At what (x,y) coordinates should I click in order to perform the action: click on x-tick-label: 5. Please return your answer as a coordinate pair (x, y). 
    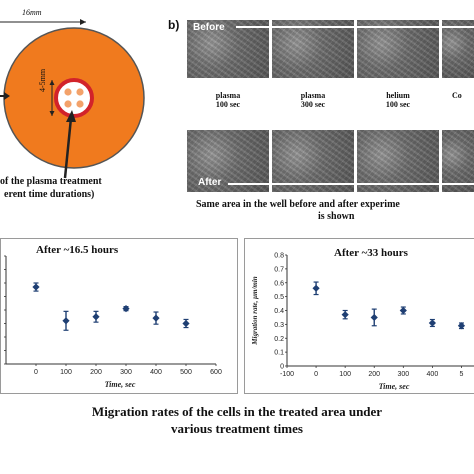
    Looking at the image, I should click on (462, 374).